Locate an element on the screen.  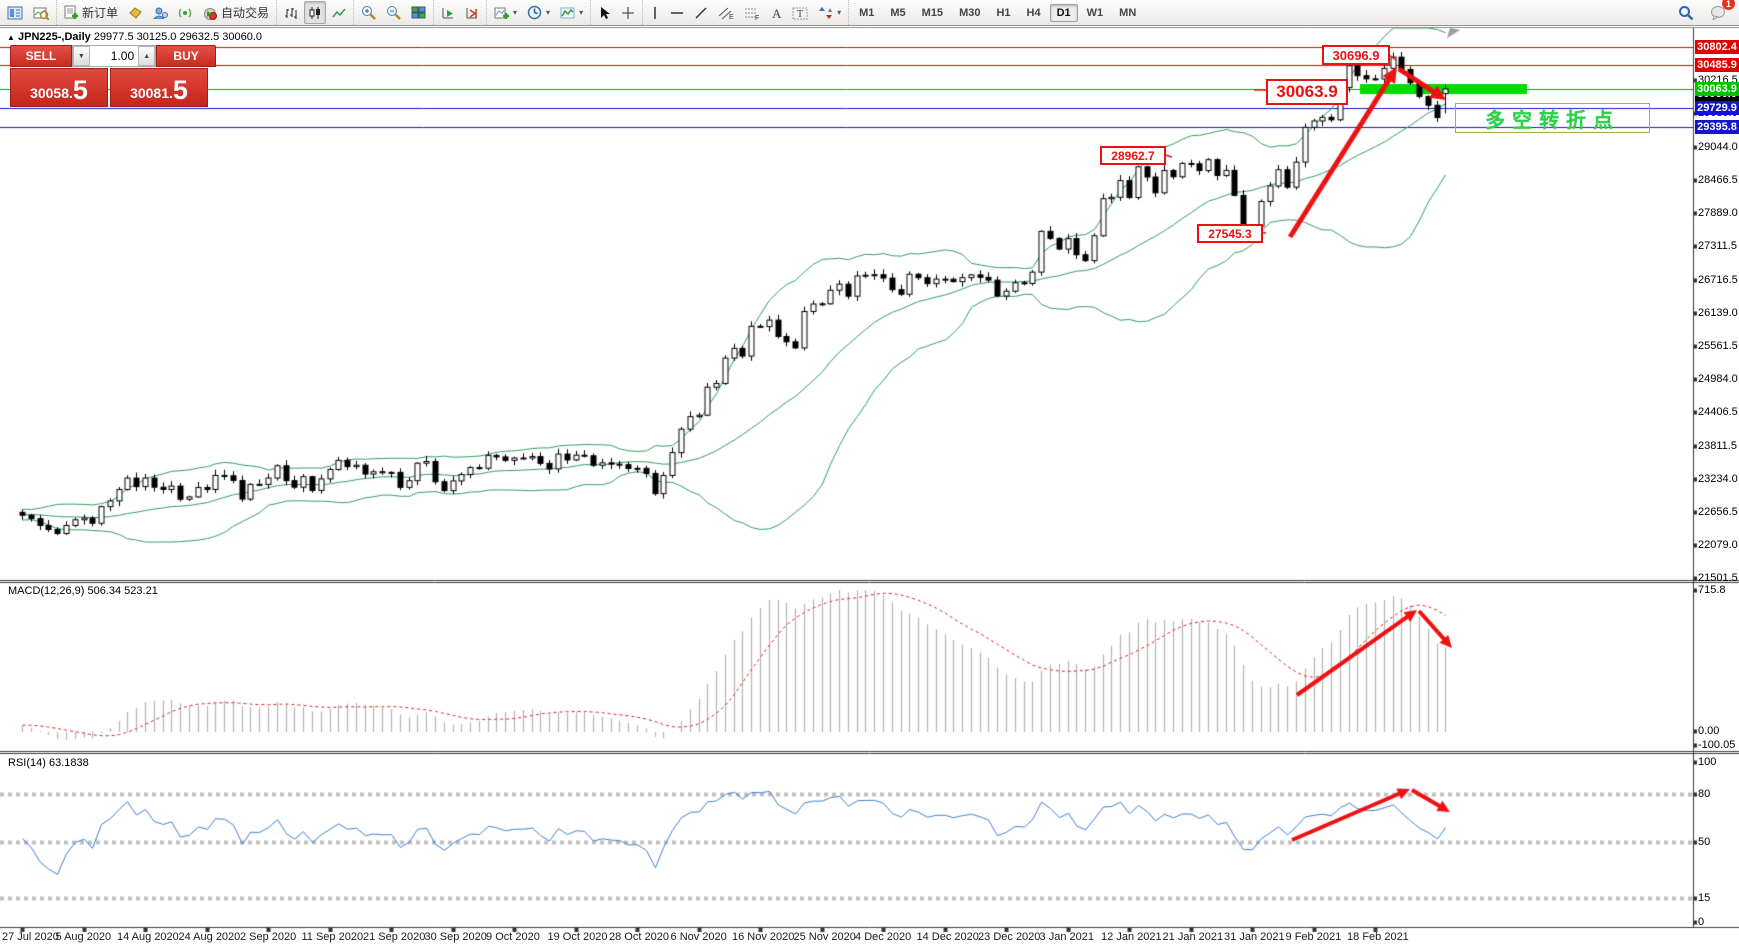
bar-chart-mode-button is located at coordinates (291, 12).